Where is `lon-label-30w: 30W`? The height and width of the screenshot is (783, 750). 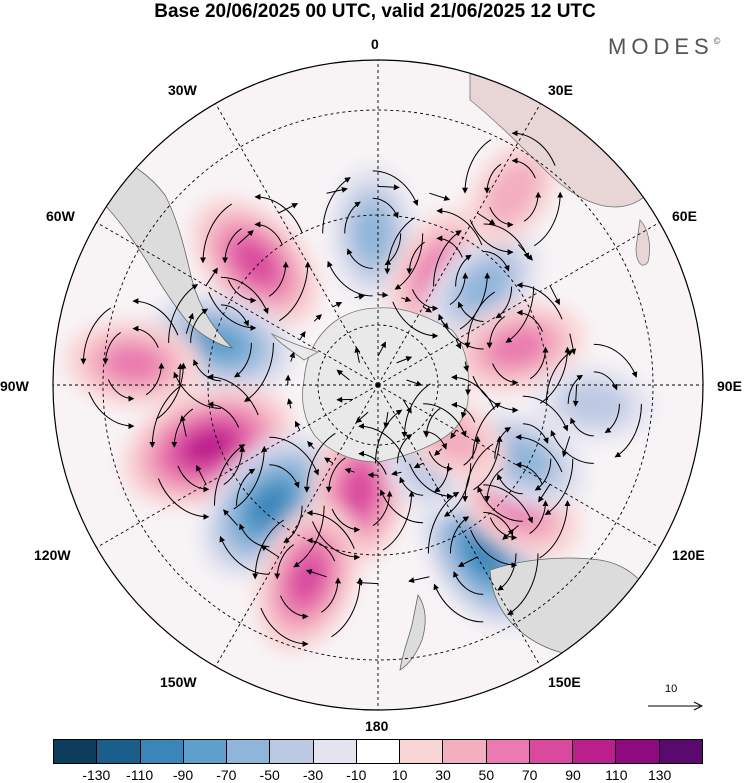
lon-label-30w: 30W is located at coordinates (182, 90).